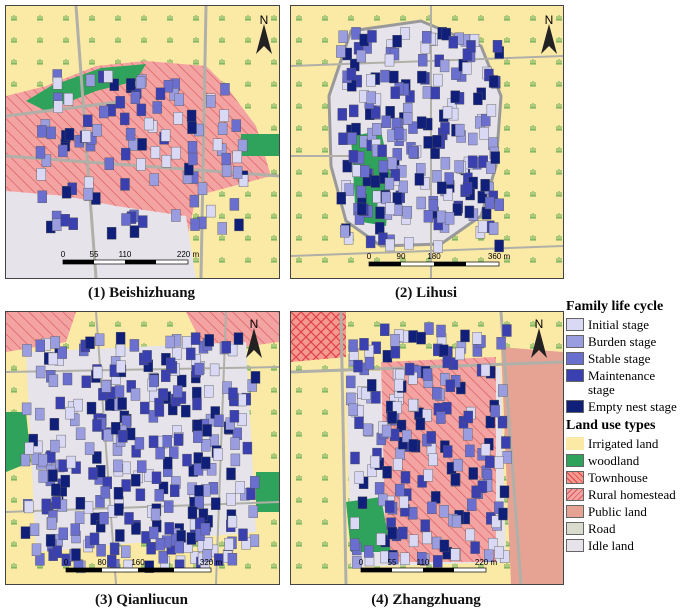 The width and height of the screenshot is (685, 613). What do you see at coordinates (211, 562) in the screenshot?
I see `svg-text: 320 m` at bounding box center [211, 562].